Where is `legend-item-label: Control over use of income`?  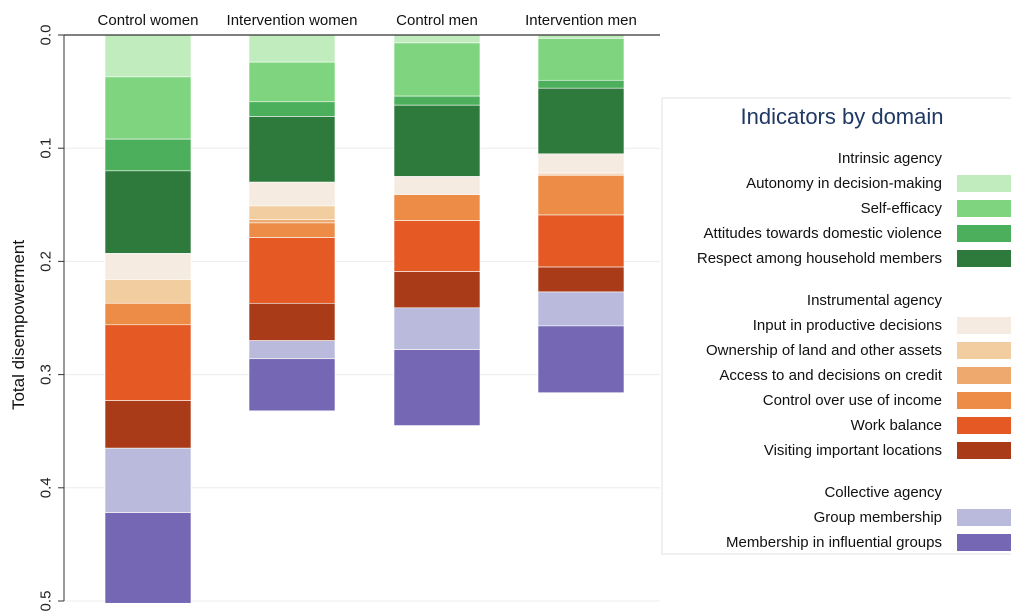
legend-item-label: Control over use of income is located at coordinates (852, 400).